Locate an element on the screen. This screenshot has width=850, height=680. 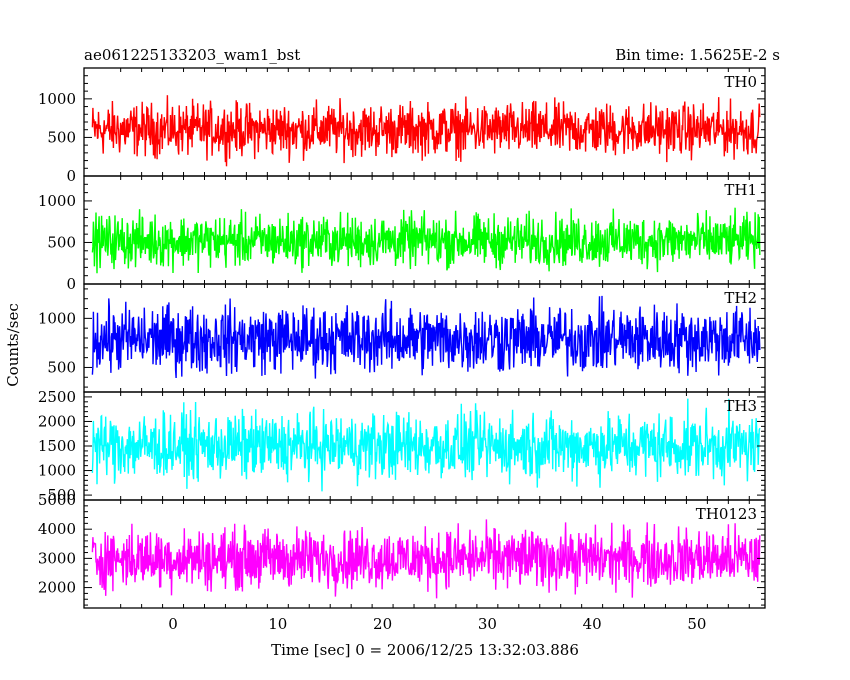
x-tick-label: 40 is located at coordinates (592, 624).